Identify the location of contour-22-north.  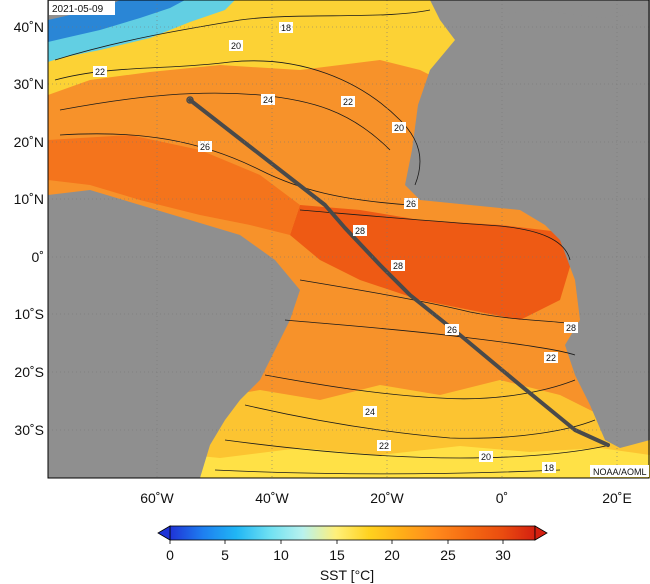
(237, 123).